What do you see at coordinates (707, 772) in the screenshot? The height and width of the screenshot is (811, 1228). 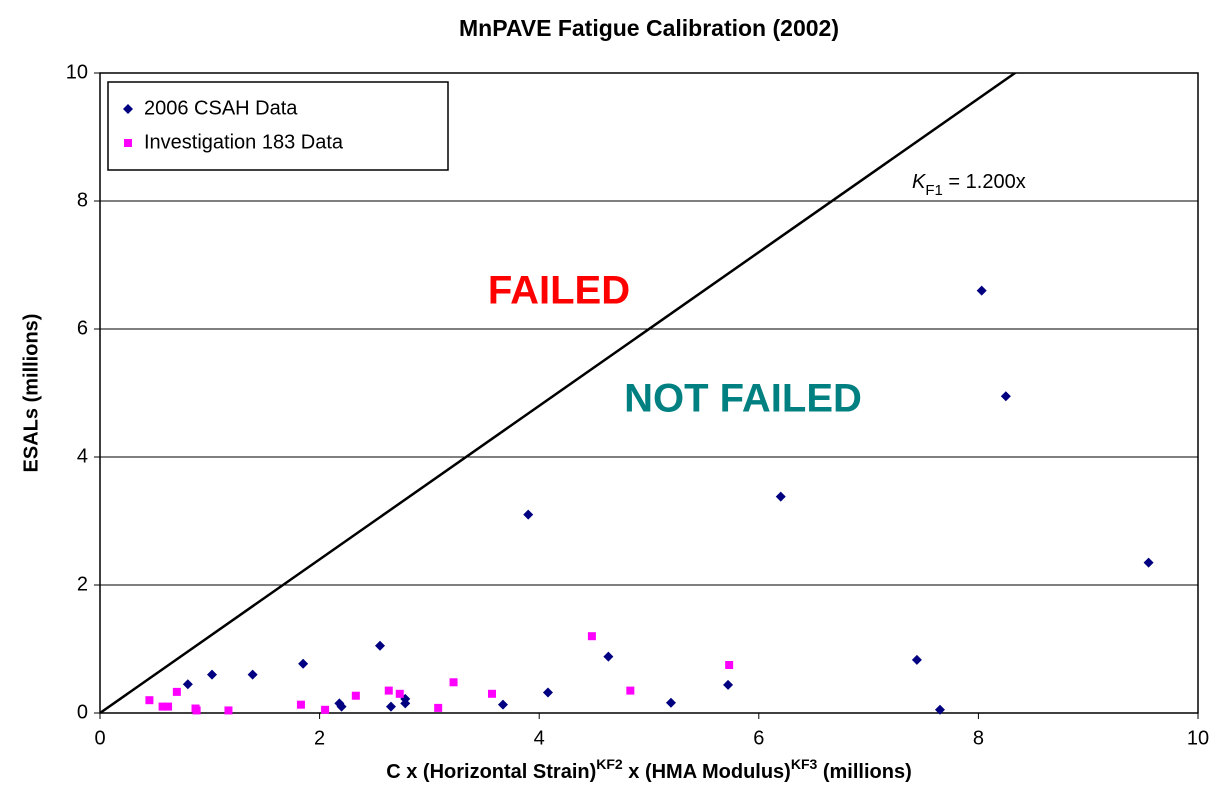 I see `x-axis-label-part: x (HMA Modulus)` at bounding box center [707, 772].